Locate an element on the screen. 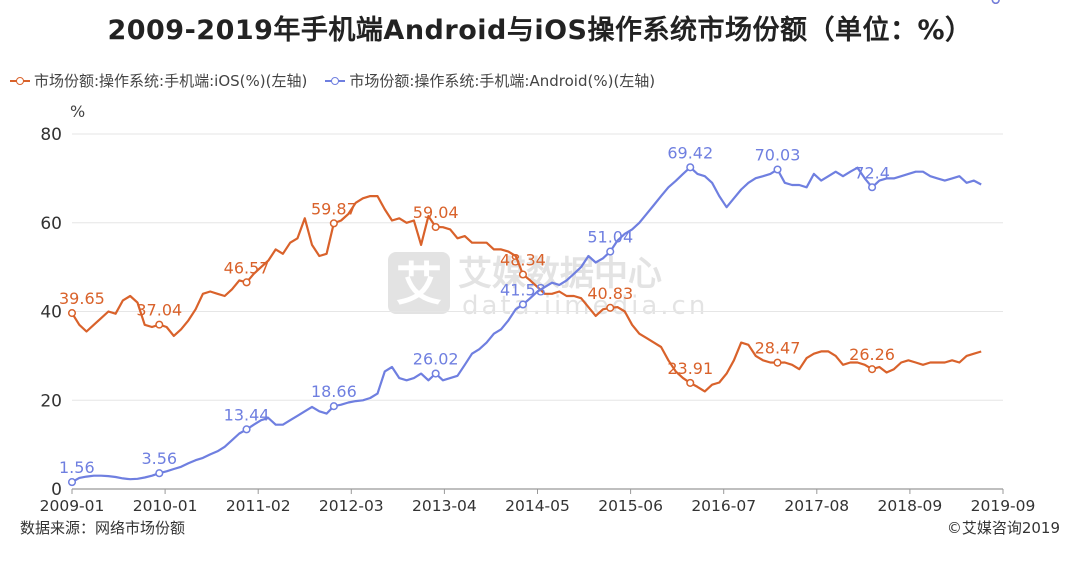  x-tick-label: 2019-09 is located at coordinates (1003, 506).